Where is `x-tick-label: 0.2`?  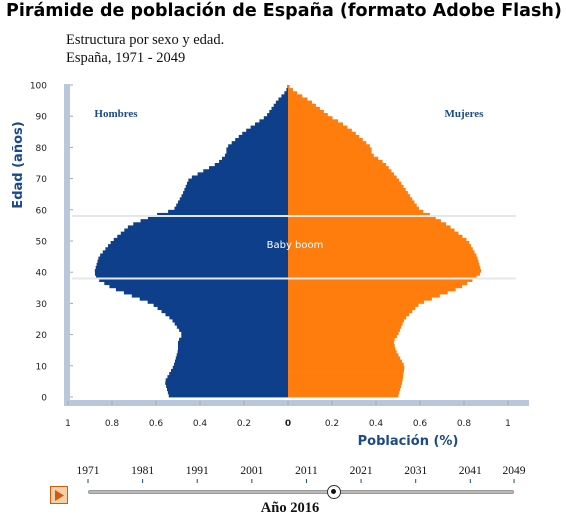 x-tick-label: 0.2 is located at coordinates (244, 424).